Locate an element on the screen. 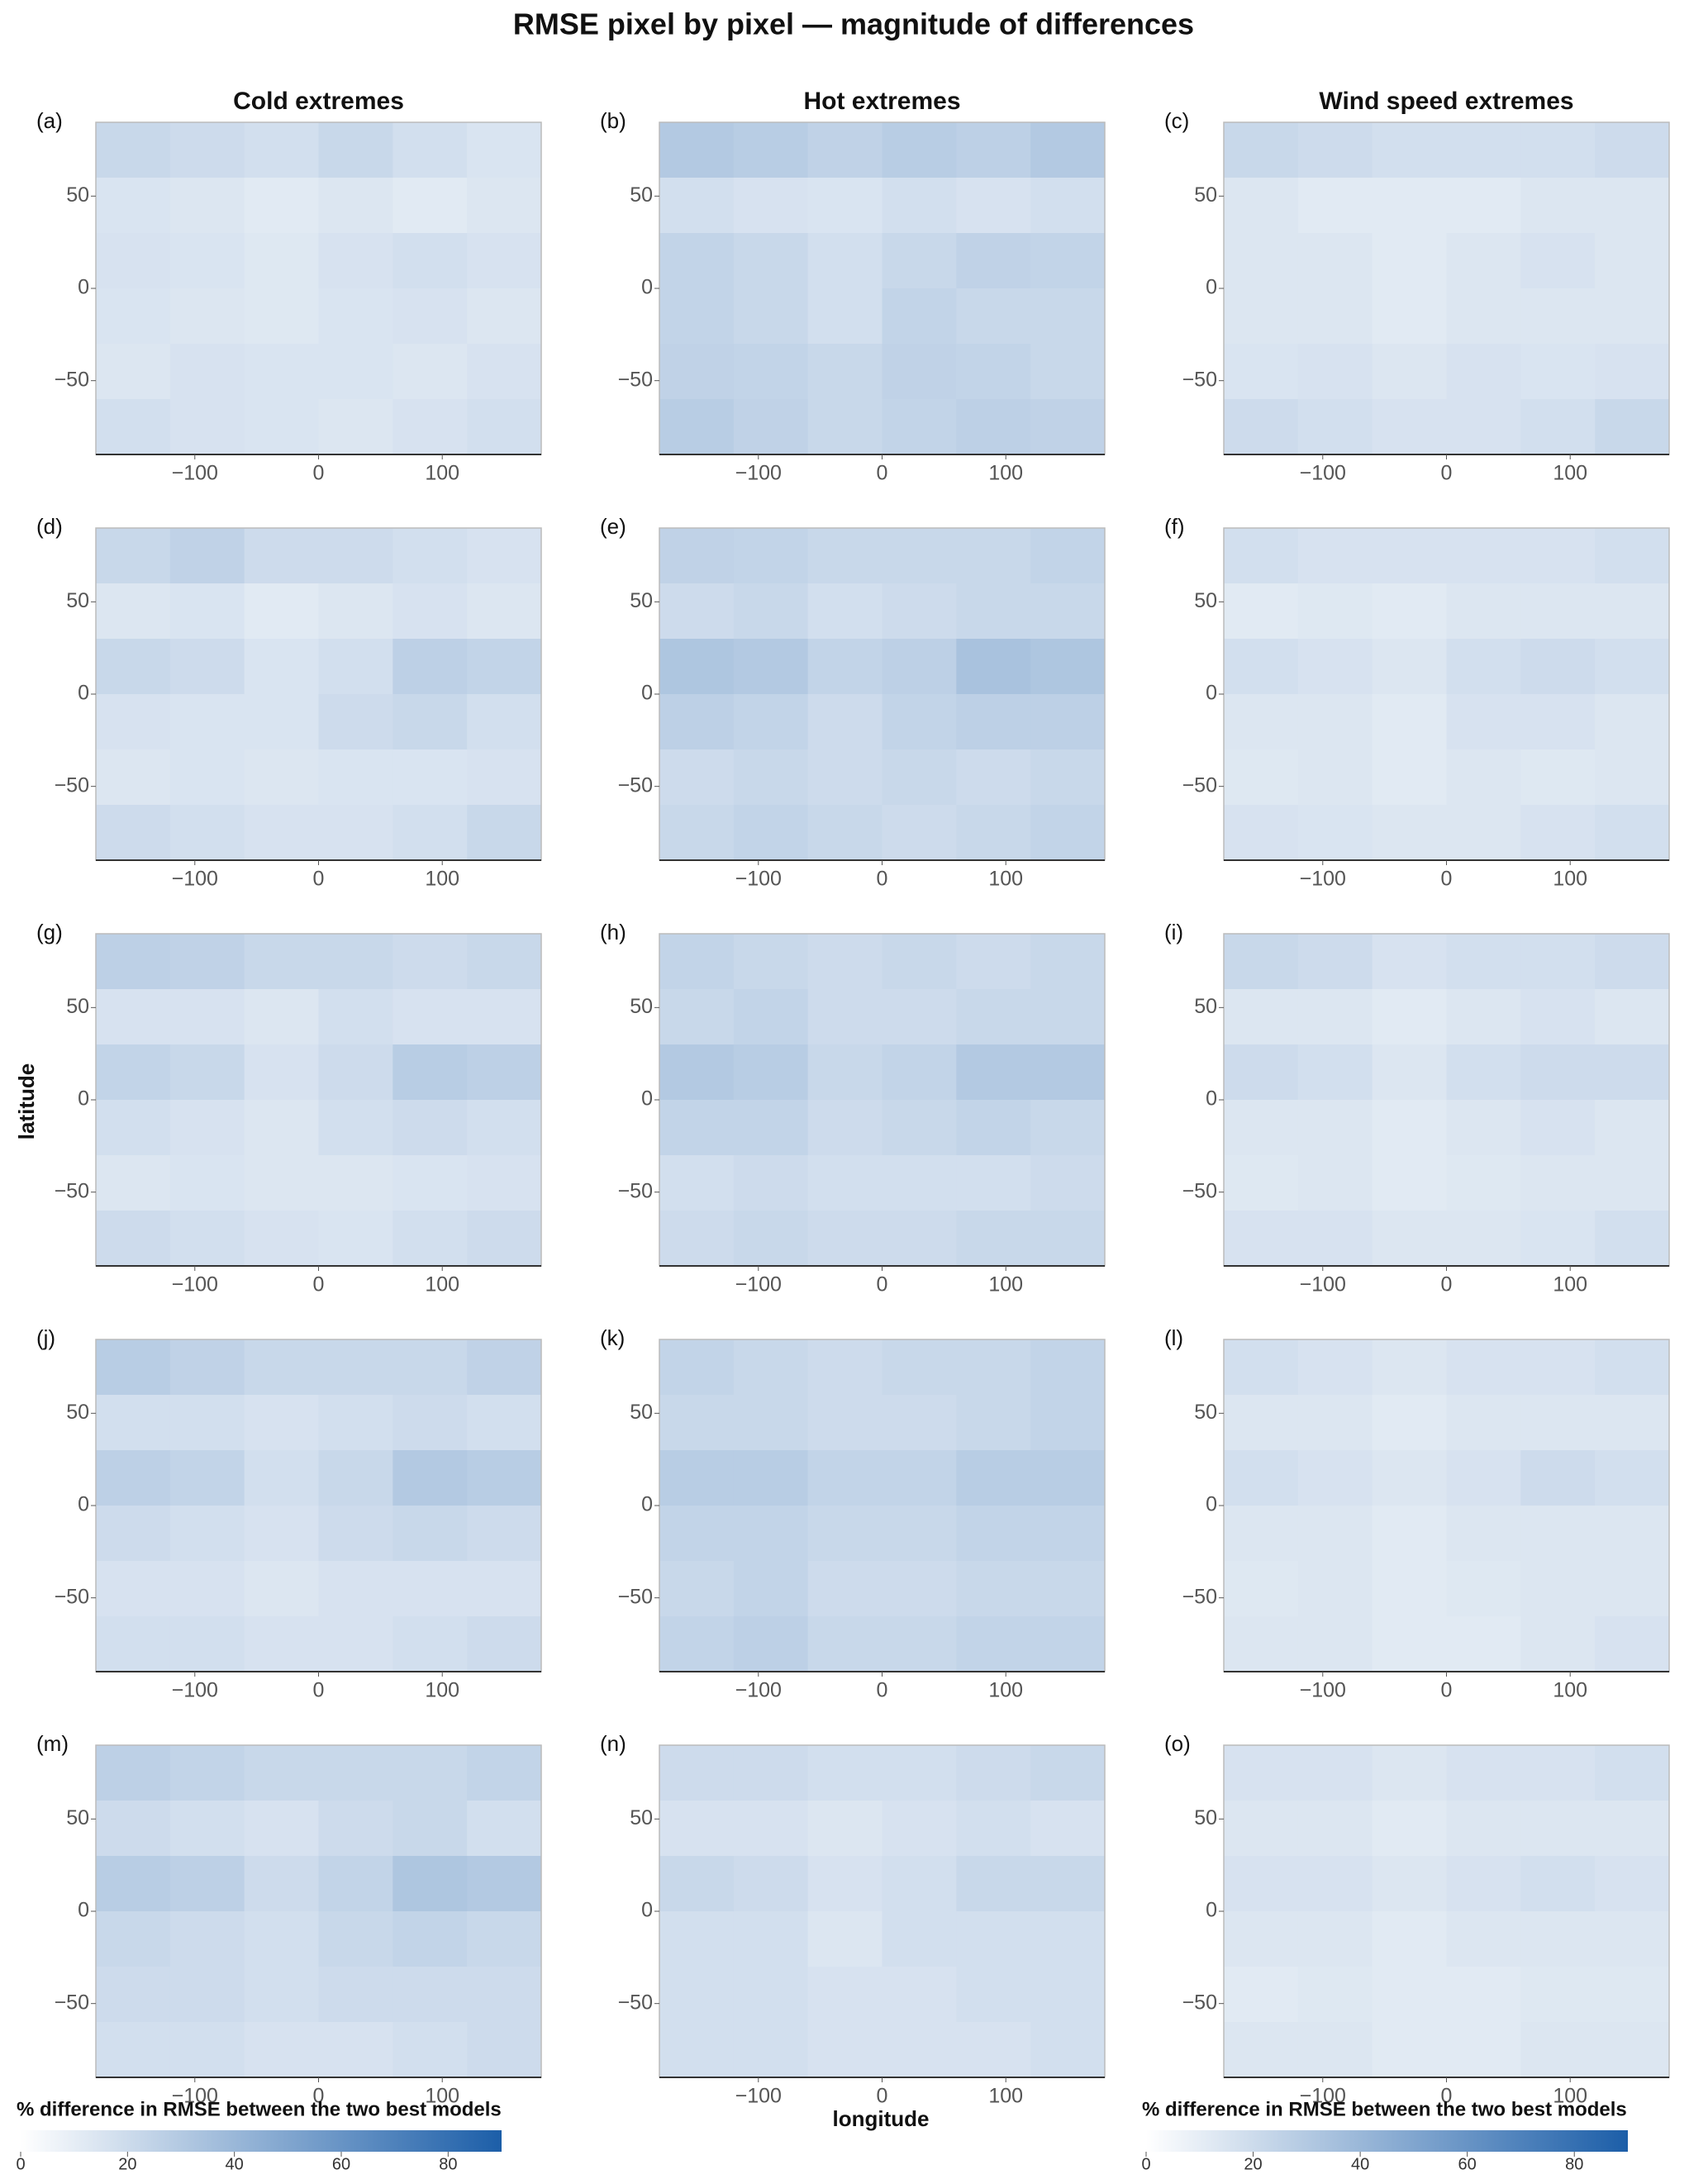 This screenshot has width=1708, height=2179. y-tick-label: 0 is located at coordinates (83, 1910).